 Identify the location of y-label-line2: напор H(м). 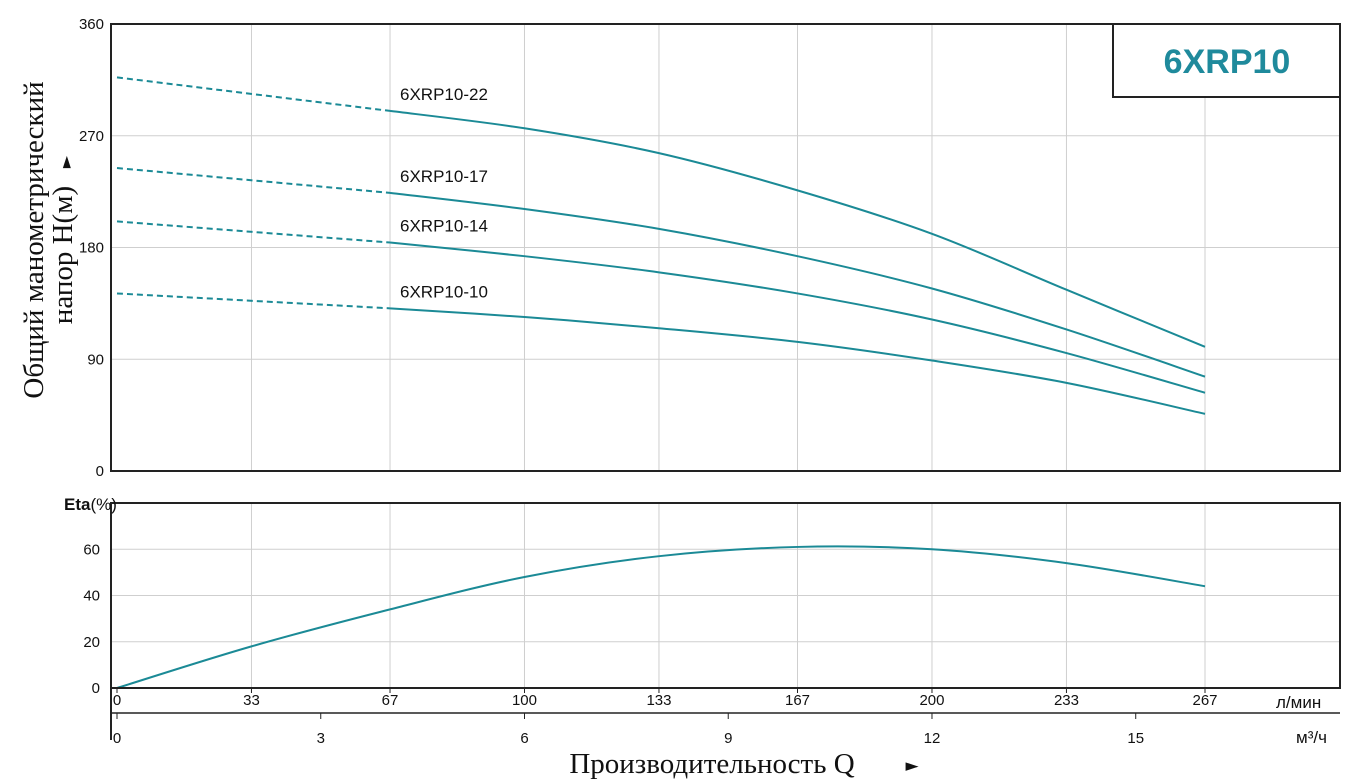
(63, 255).